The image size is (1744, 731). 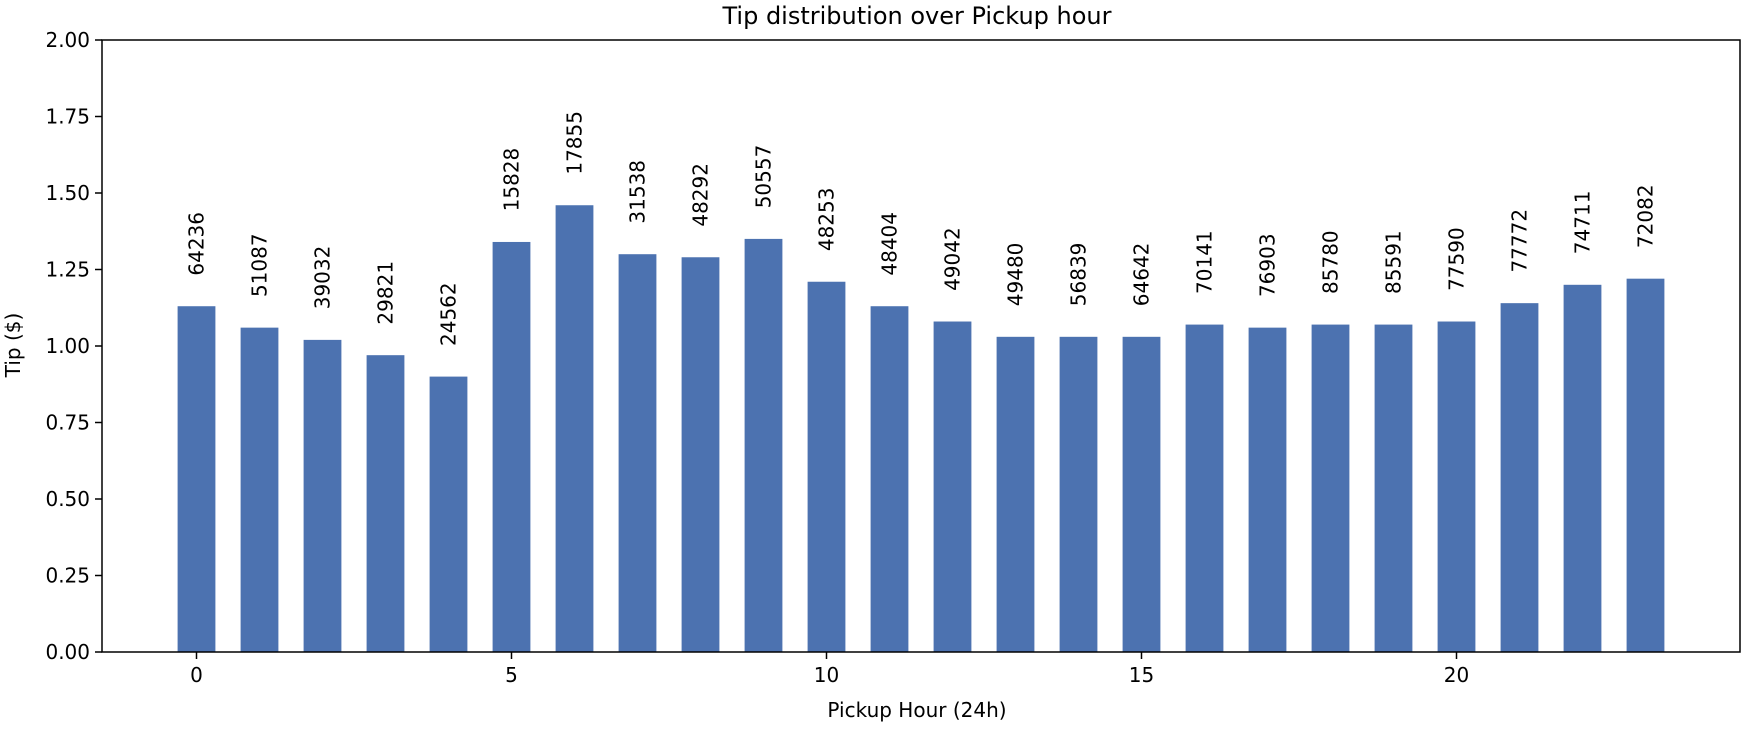 What do you see at coordinates (197, 244) in the screenshot?
I see `bar-label-hour-0: 64236` at bounding box center [197, 244].